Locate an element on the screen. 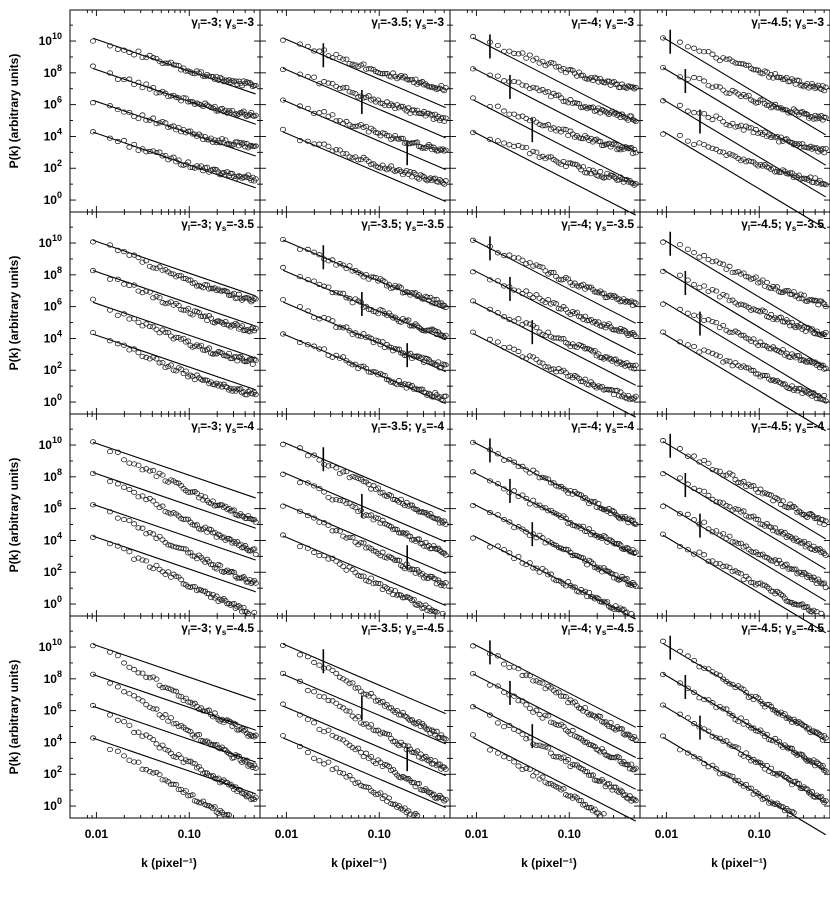 This screenshot has width=830, height=897. x-tick-label: 0.01 is located at coordinates (97, 834).